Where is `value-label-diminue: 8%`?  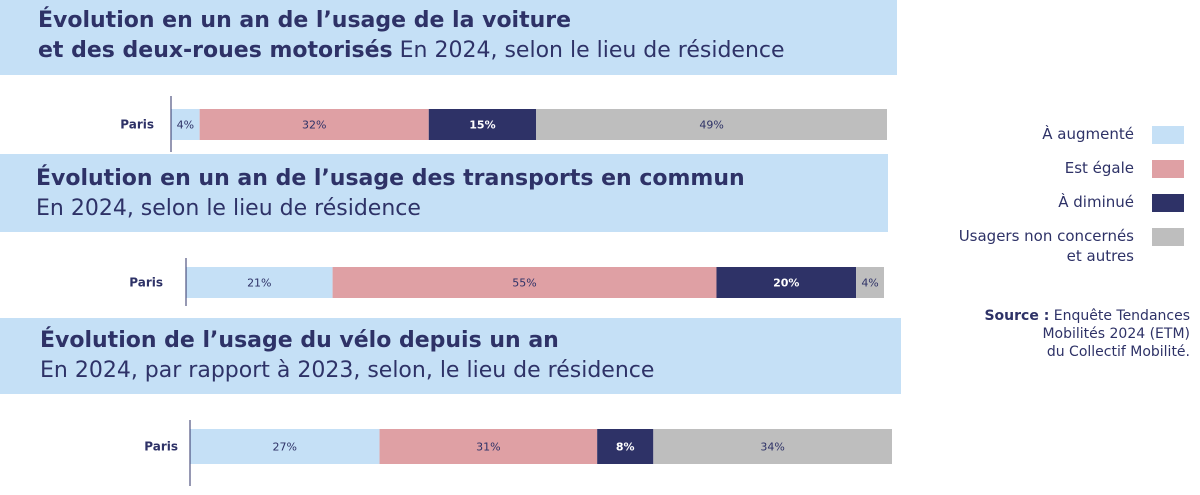
value-label-diminue: 8% is located at coordinates (625, 447).